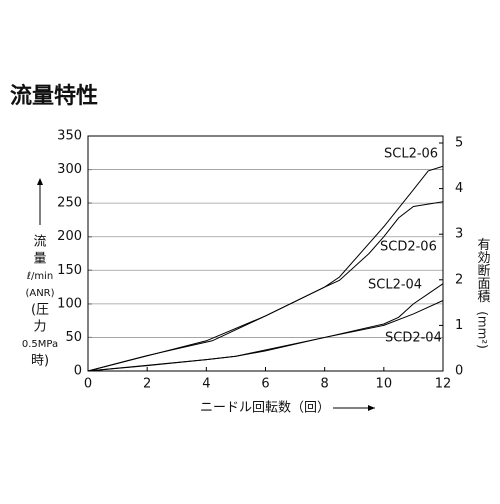  Describe the element at coordinates (265, 408) in the screenshot. I see `x-axis-label: ニードル回転数（回）` at that location.